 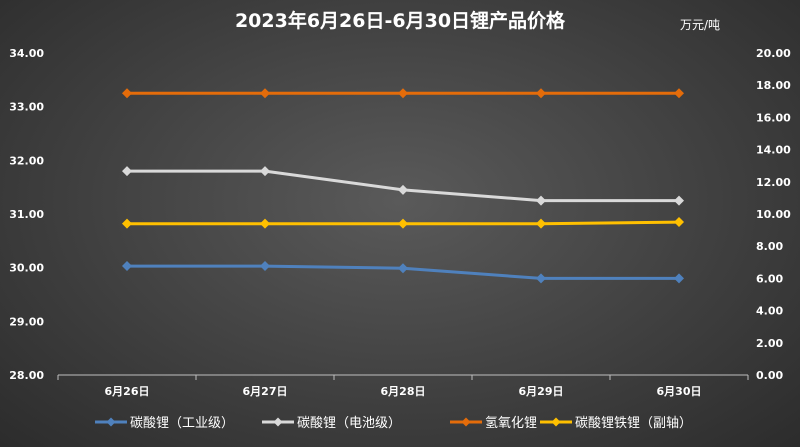 What do you see at coordinates (769, 246) in the screenshot?
I see `y-right-tick-label: 8.00` at bounding box center [769, 246].